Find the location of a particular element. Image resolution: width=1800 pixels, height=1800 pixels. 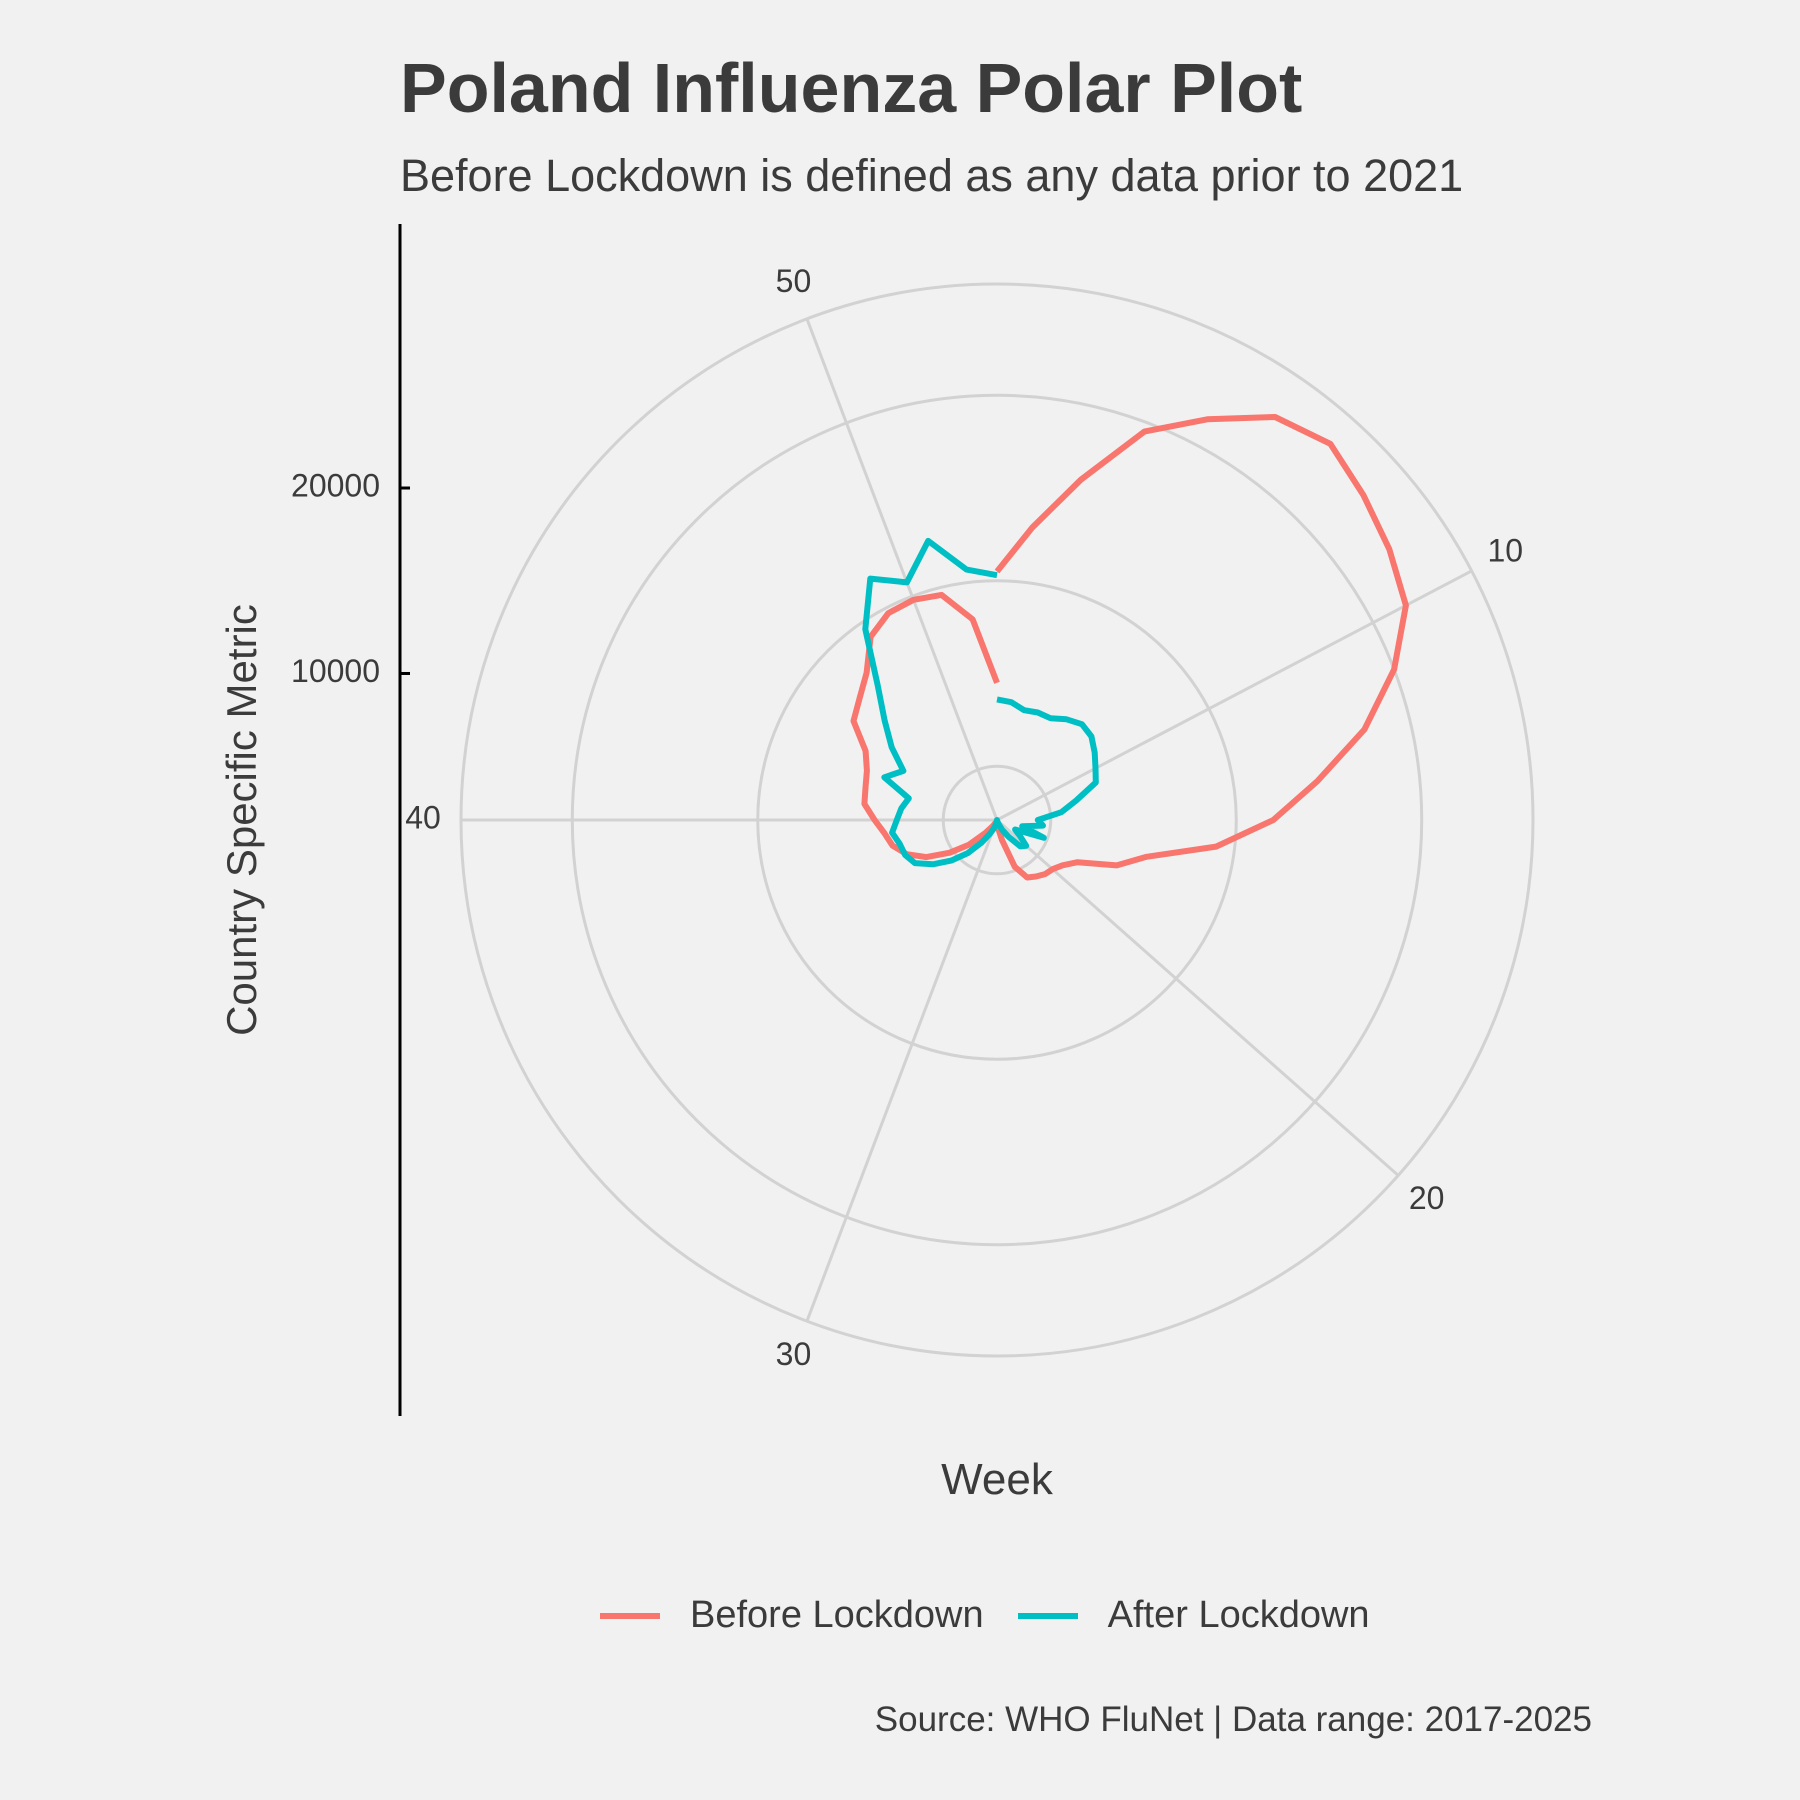

y-tick-label: 10000 is located at coordinates (335, 671).